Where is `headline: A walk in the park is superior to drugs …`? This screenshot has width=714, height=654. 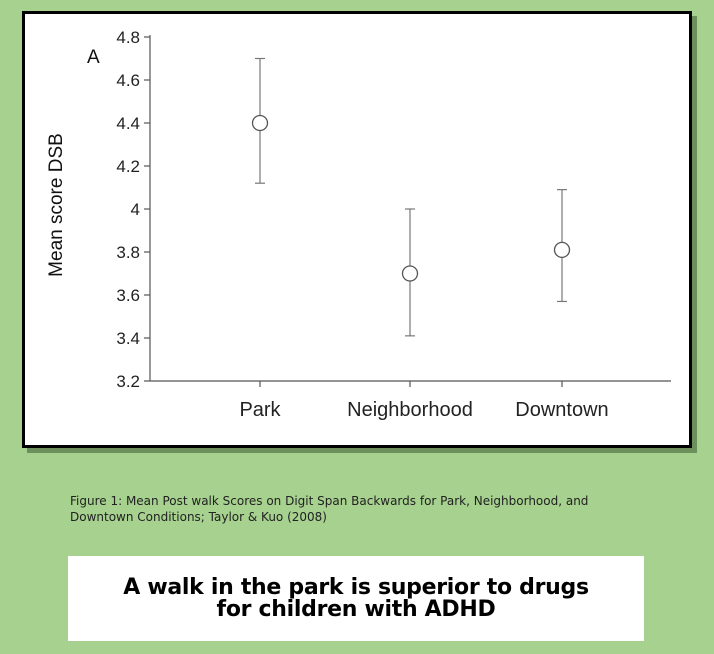 headline: A walk in the park is superior to drugs … is located at coordinates (356, 598).